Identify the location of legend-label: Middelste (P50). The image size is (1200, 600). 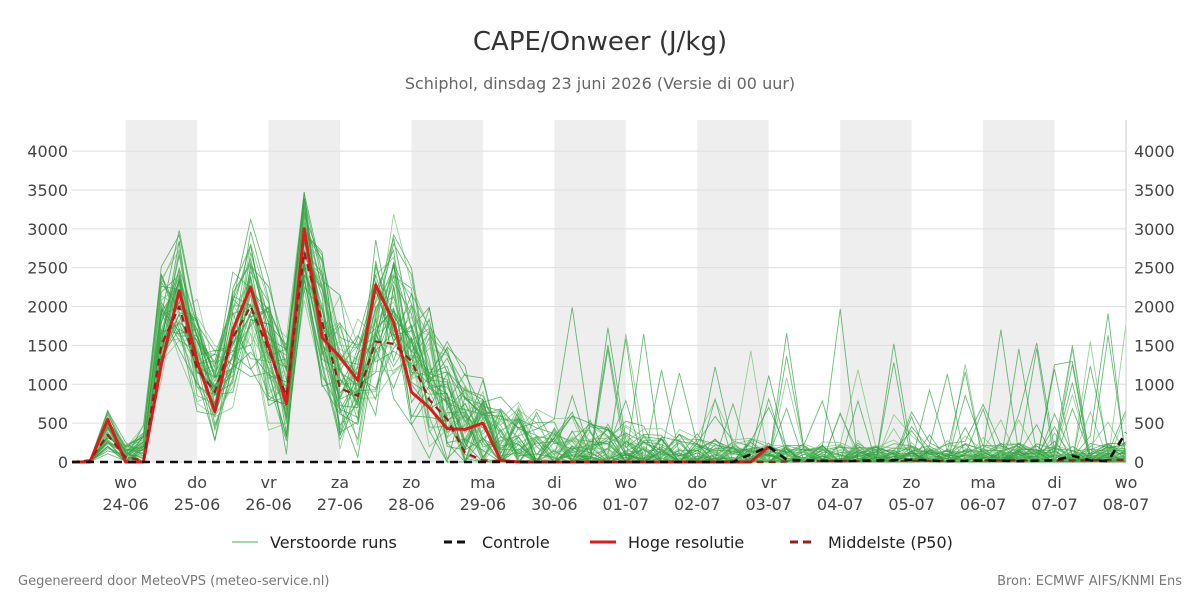
(890, 542).